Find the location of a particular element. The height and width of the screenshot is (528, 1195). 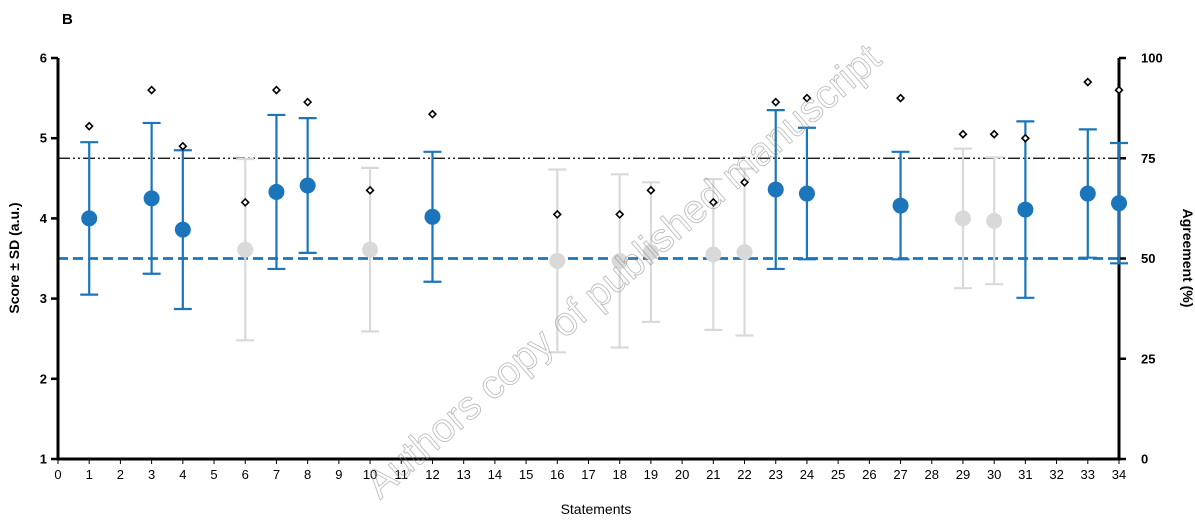

x-tick-label: 26 is located at coordinates (869, 474).